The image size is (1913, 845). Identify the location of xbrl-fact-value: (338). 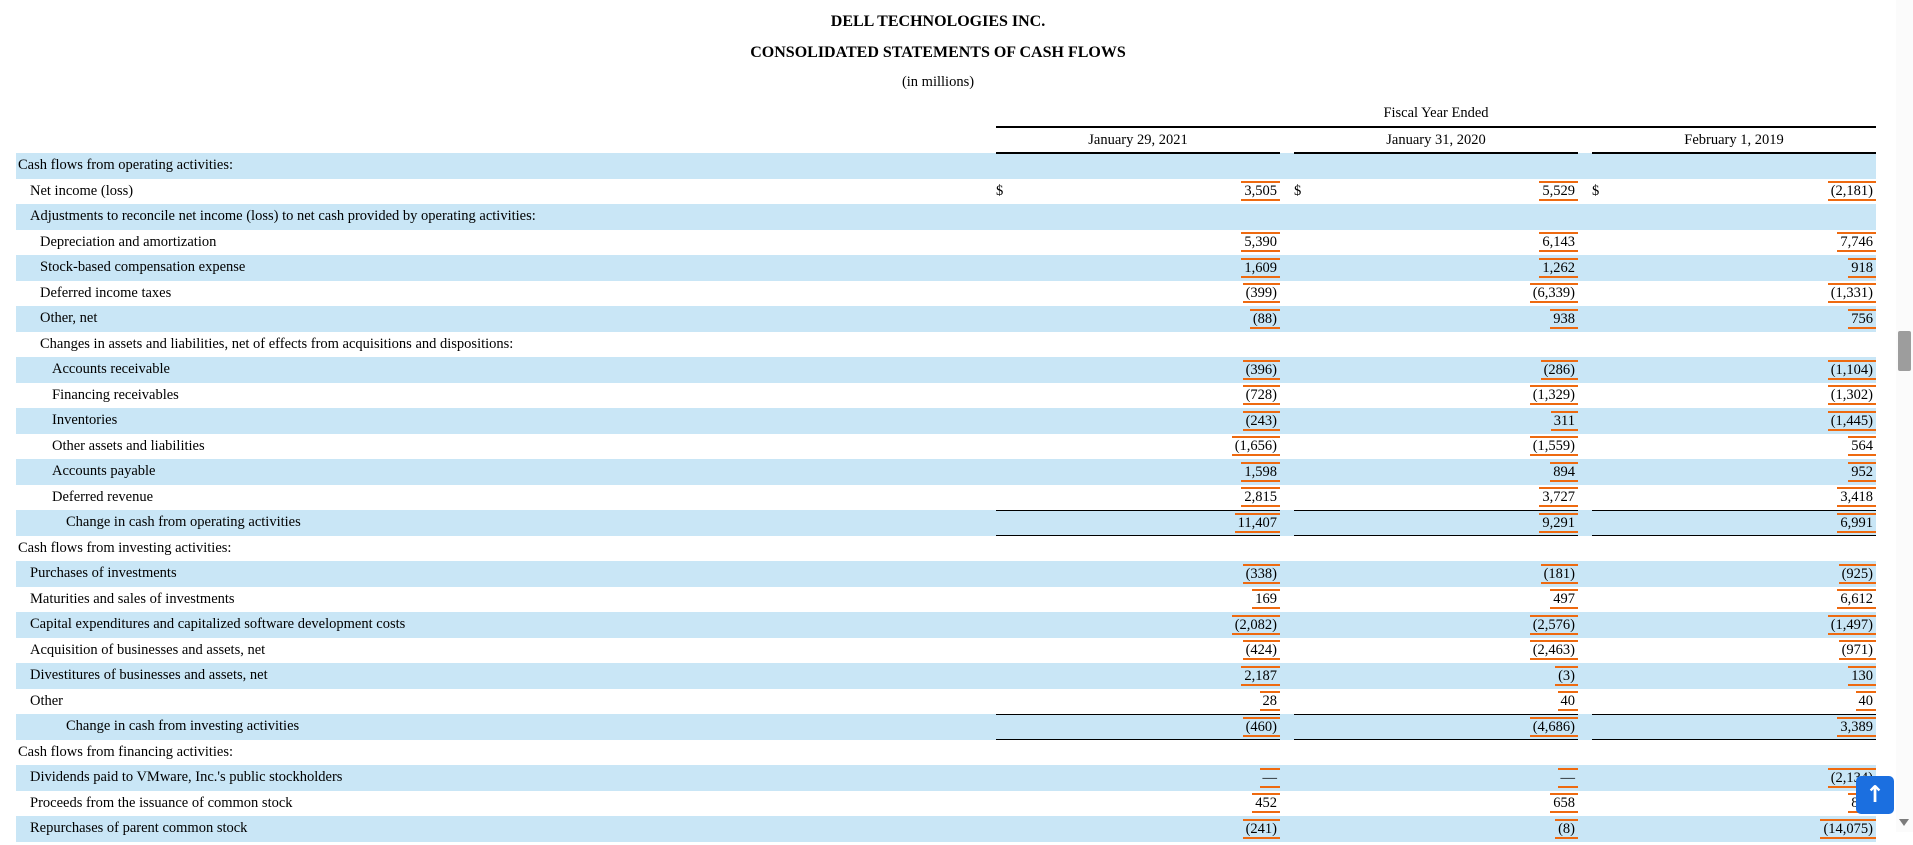
(1261, 573).